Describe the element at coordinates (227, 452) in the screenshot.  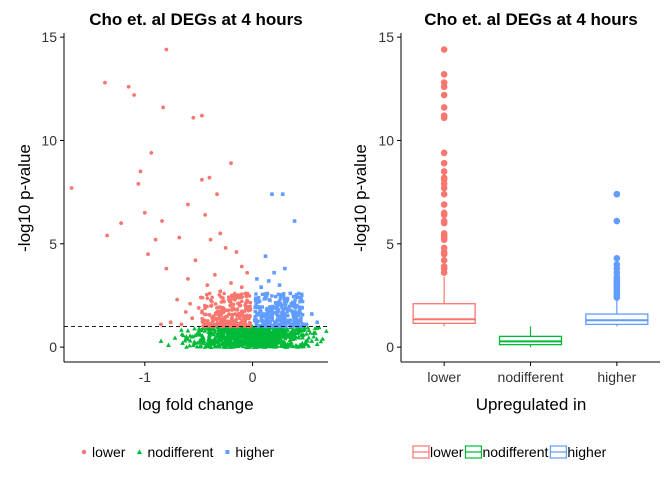
I see `higher-legend-key` at that location.